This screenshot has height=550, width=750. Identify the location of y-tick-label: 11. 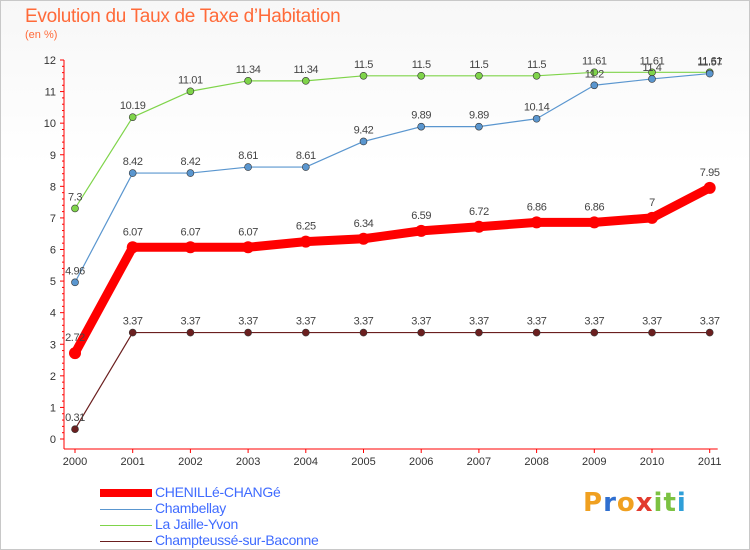
(50, 93).